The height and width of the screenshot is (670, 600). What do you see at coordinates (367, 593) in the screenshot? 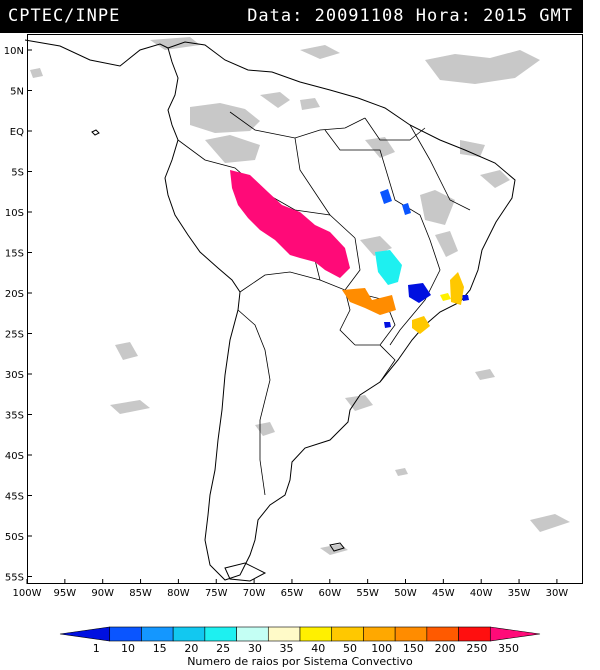
I see `lon-label: 55W` at bounding box center [367, 593].